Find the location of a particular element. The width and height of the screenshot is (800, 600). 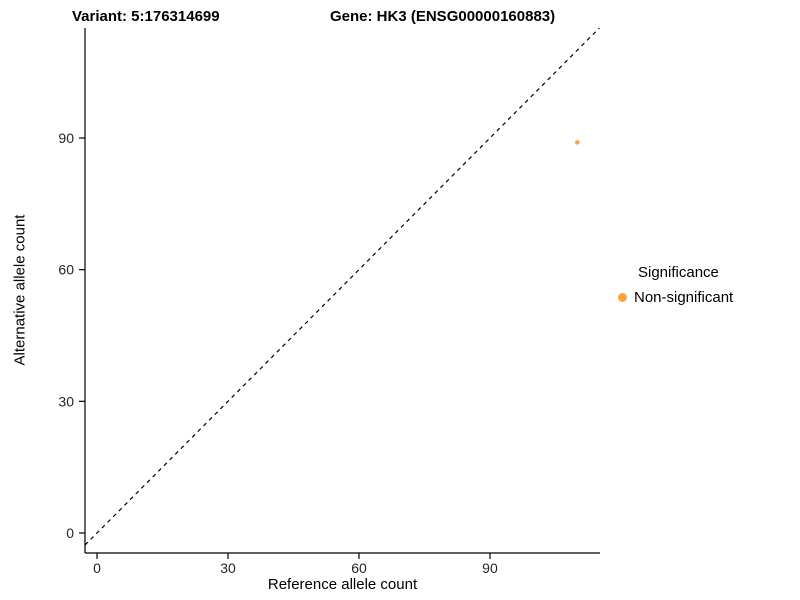

x-axis-title: Reference allele count is located at coordinates (342, 584).